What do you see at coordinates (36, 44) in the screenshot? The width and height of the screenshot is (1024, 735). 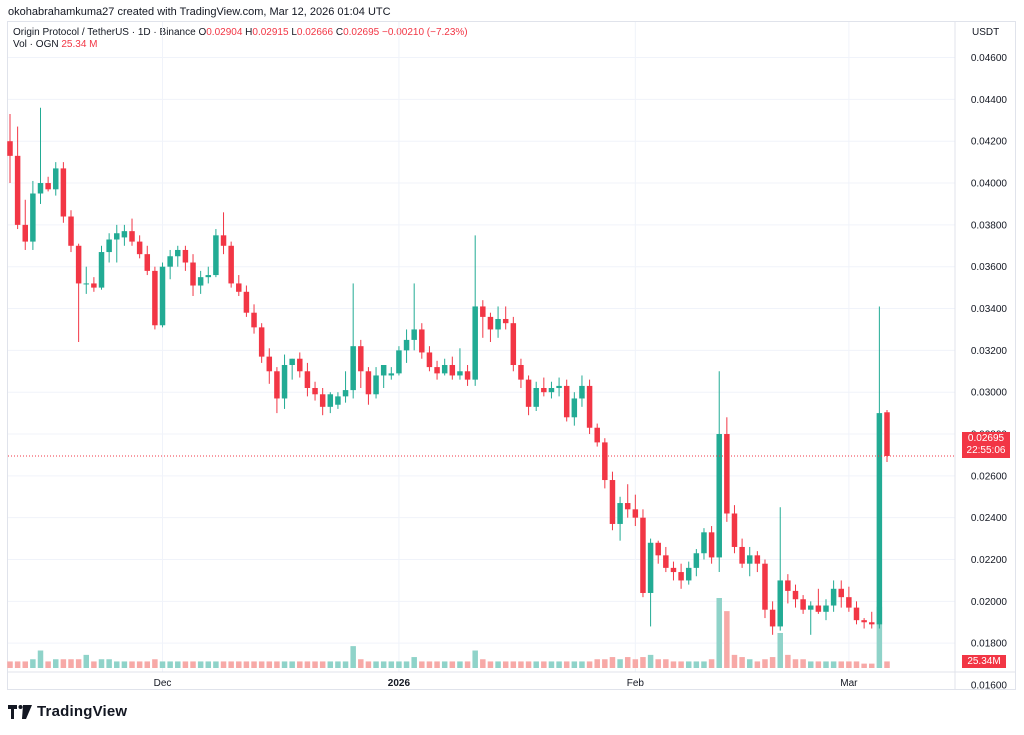 I see `volume-label: Vol · OGN` at bounding box center [36, 44].